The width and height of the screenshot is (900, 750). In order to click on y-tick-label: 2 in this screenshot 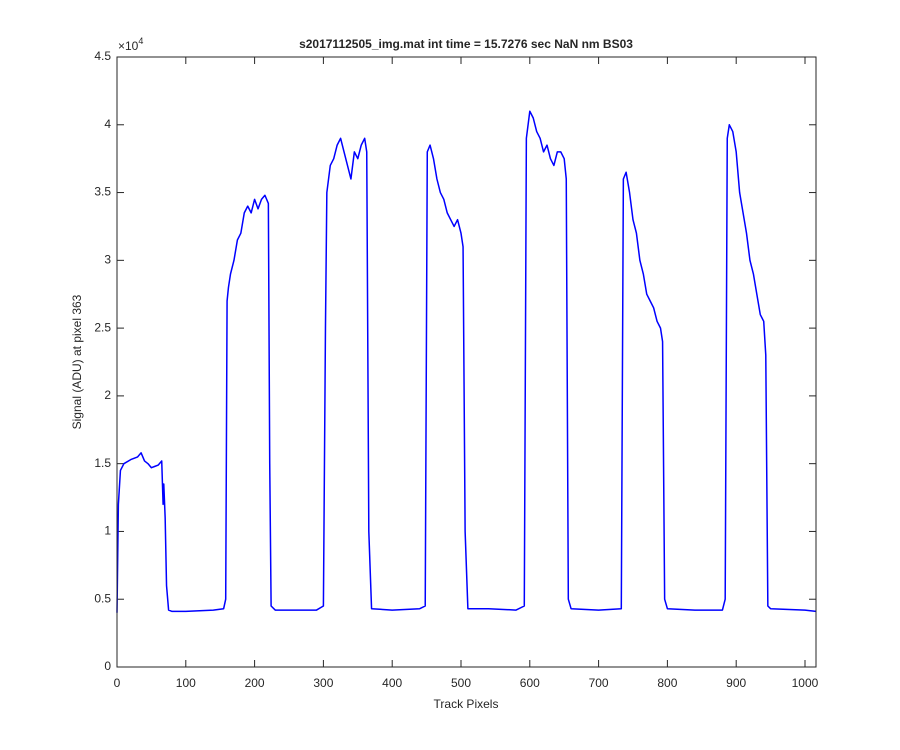, I will do `click(107, 395)`.